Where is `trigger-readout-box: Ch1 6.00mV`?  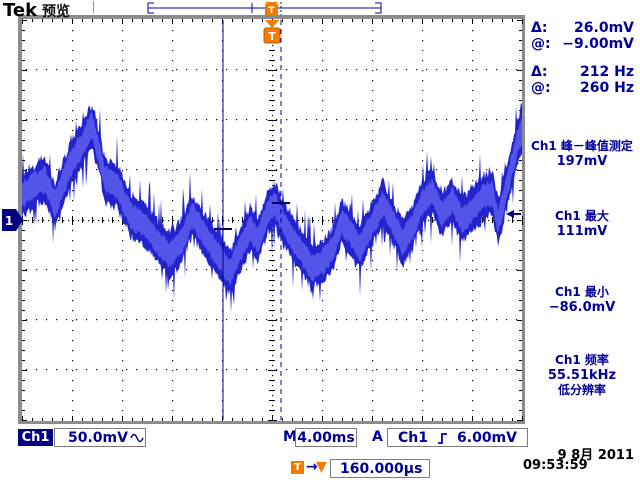
trigger-readout-box: Ch1 6.00mV is located at coordinates (457, 437).